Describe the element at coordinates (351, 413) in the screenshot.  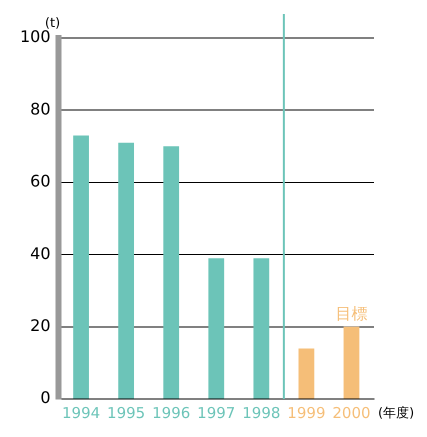
I see `x-tick-label: 2000` at that location.